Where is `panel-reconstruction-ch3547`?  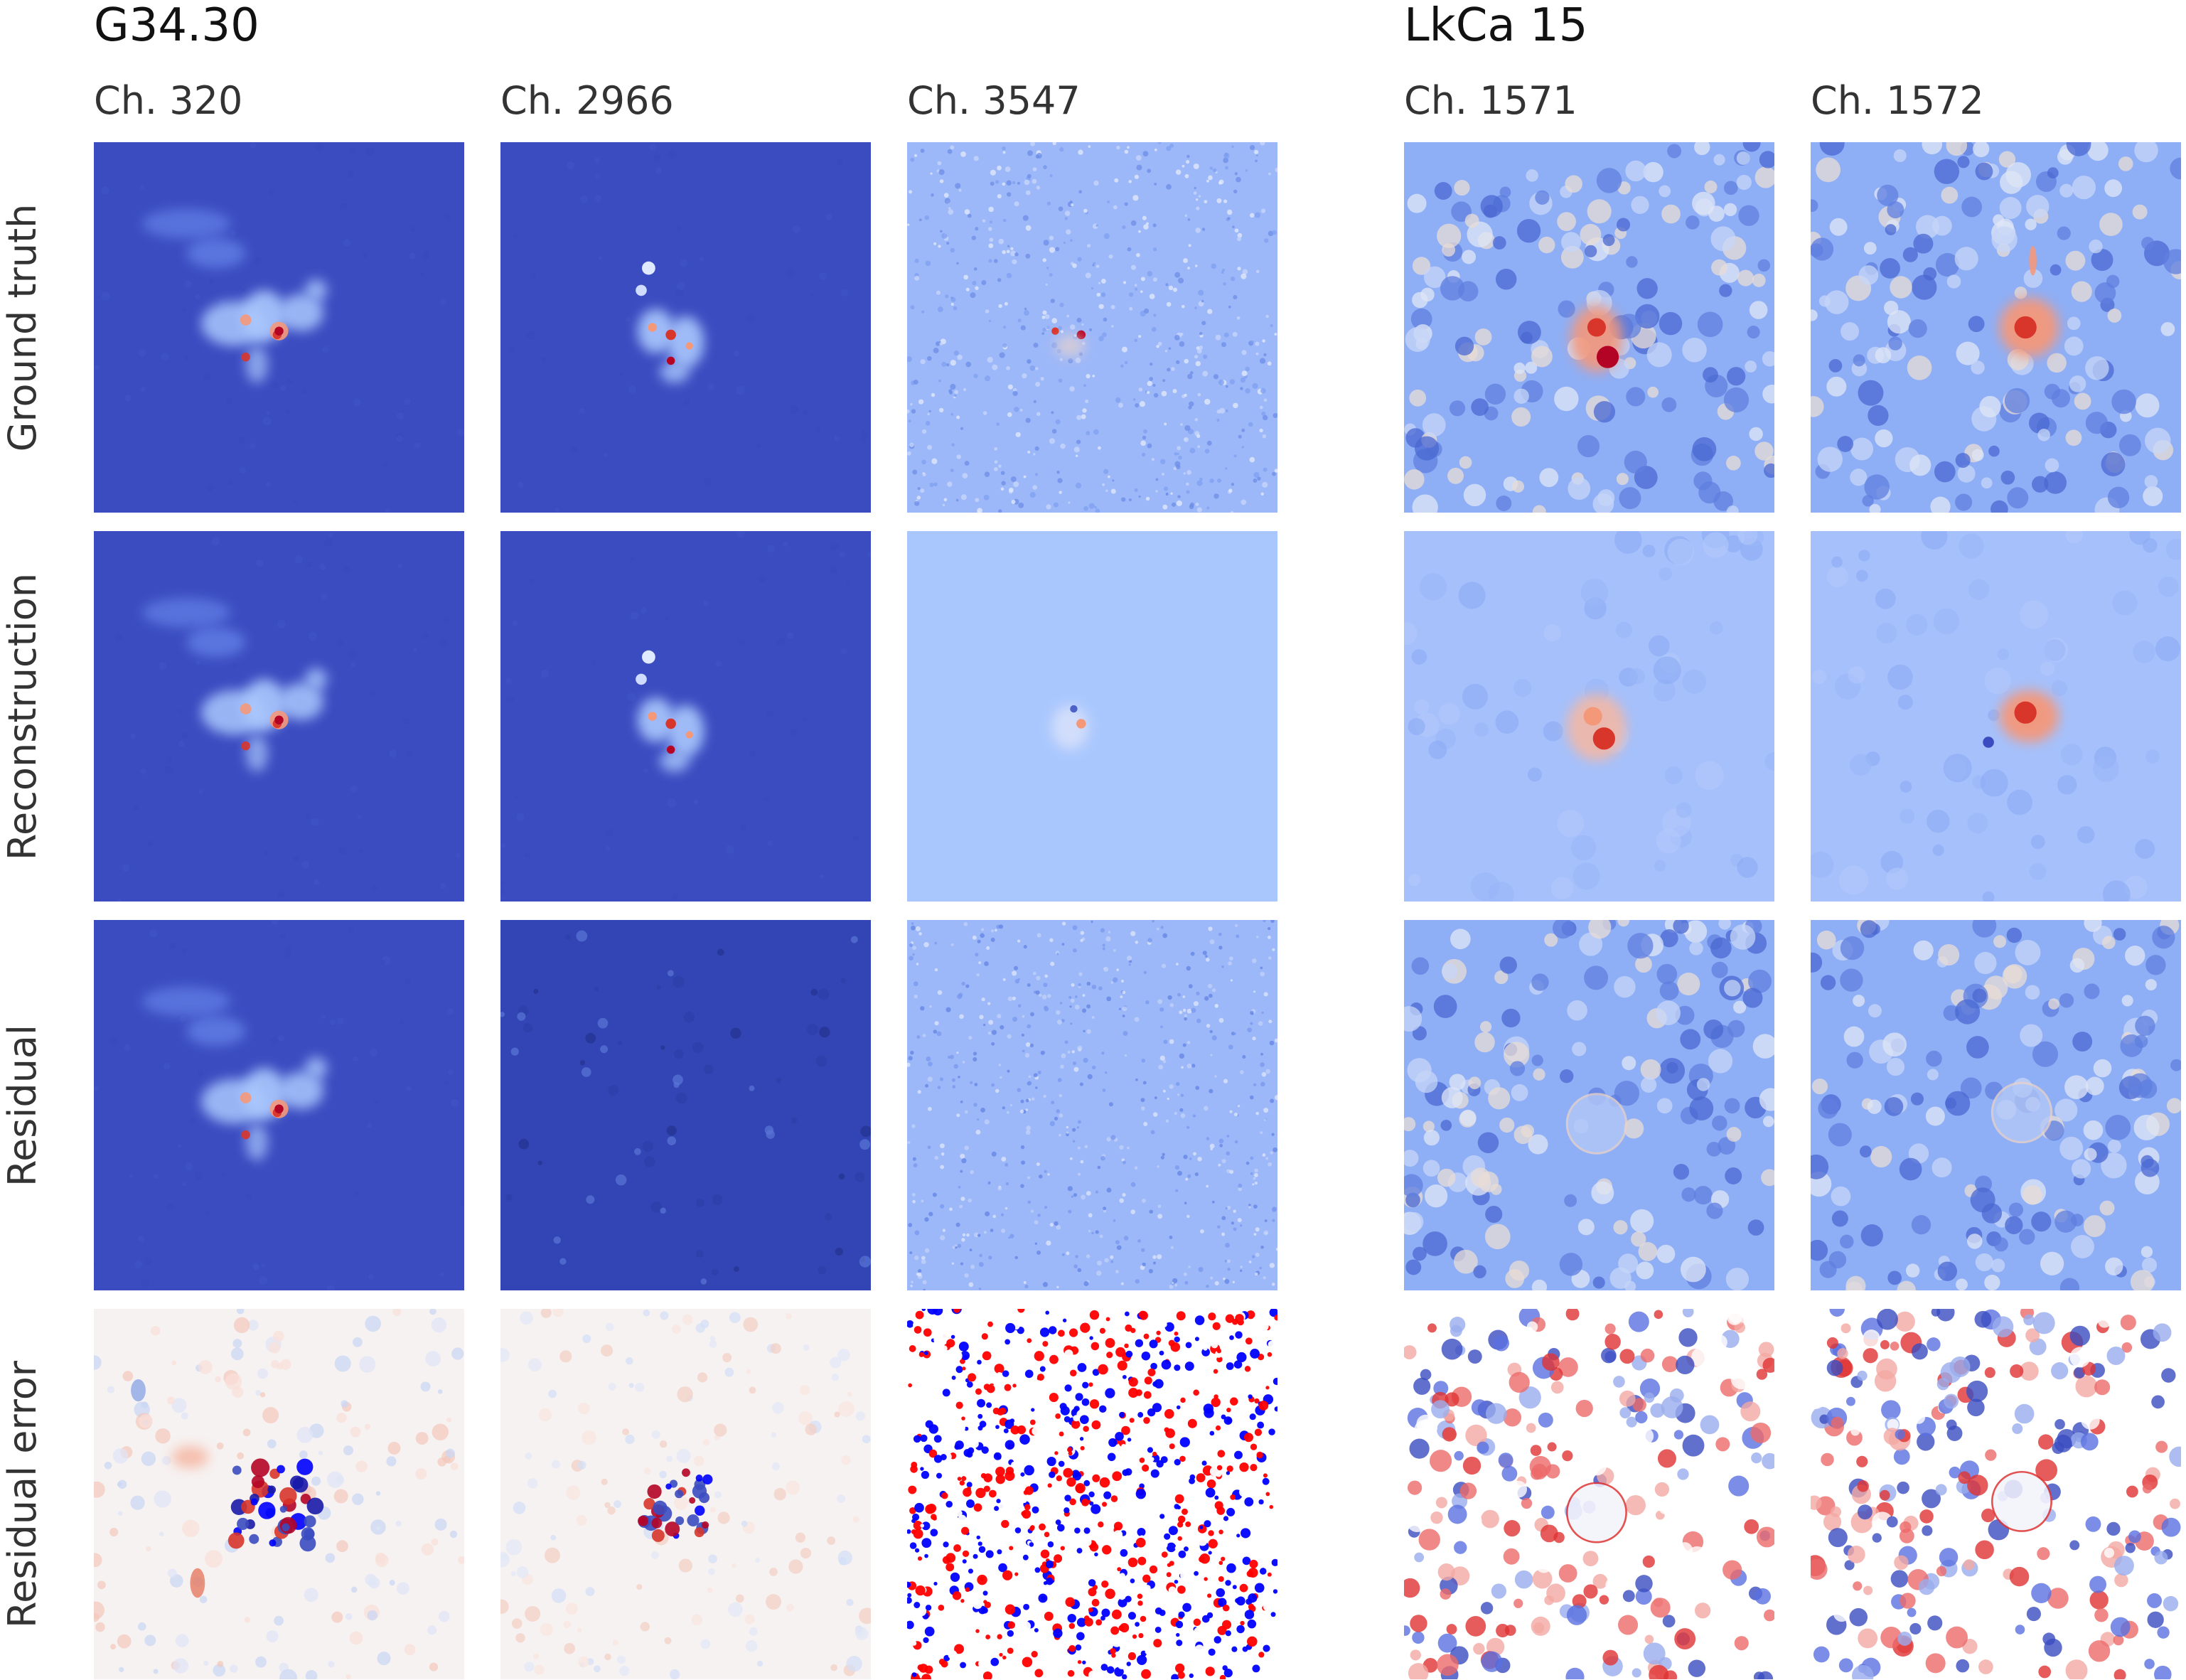
panel-reconstruction-ch3547 is located at coordinates (1092, 716).